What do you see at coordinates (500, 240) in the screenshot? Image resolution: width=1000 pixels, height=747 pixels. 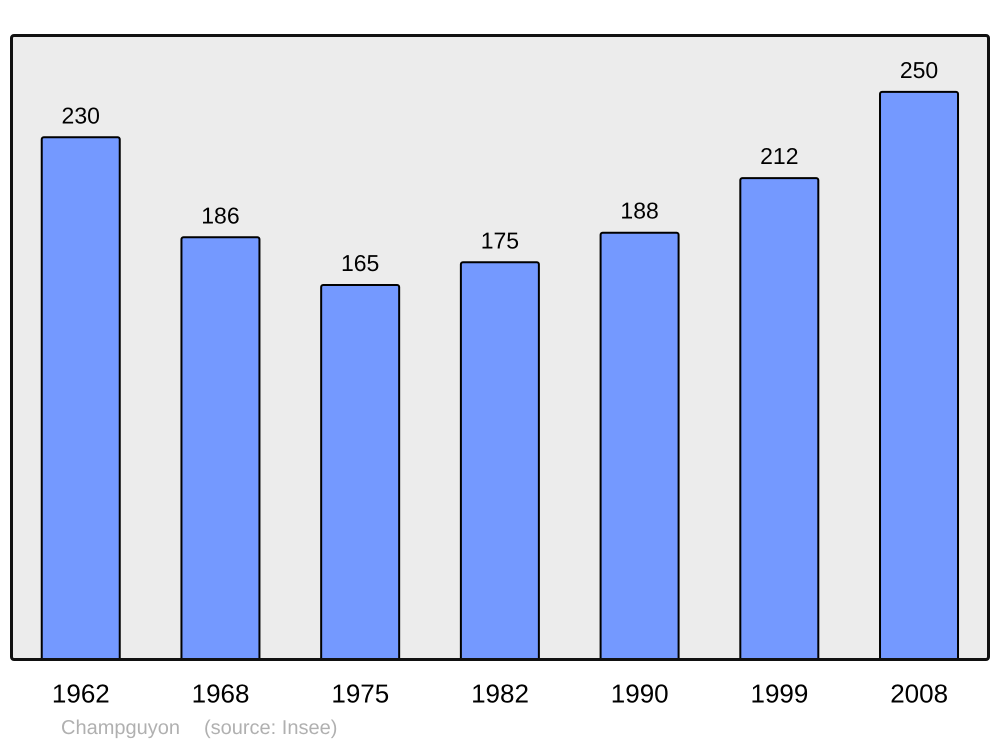 I see `data-label: 175` at bounding box center [500, 240].